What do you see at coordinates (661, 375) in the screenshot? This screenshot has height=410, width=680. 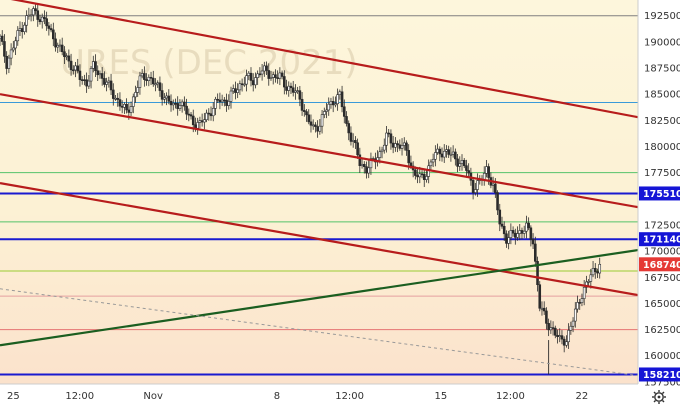 I see `price-tag-label: 158210` at bounding box center [661, 375].